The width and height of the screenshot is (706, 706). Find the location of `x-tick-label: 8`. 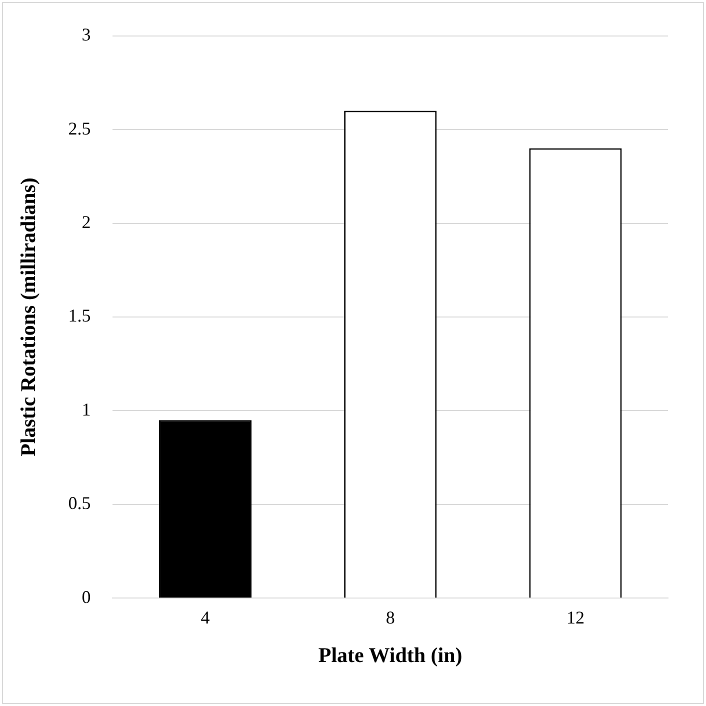

x-tick-label: 8 is located at coordinates (390, 618).